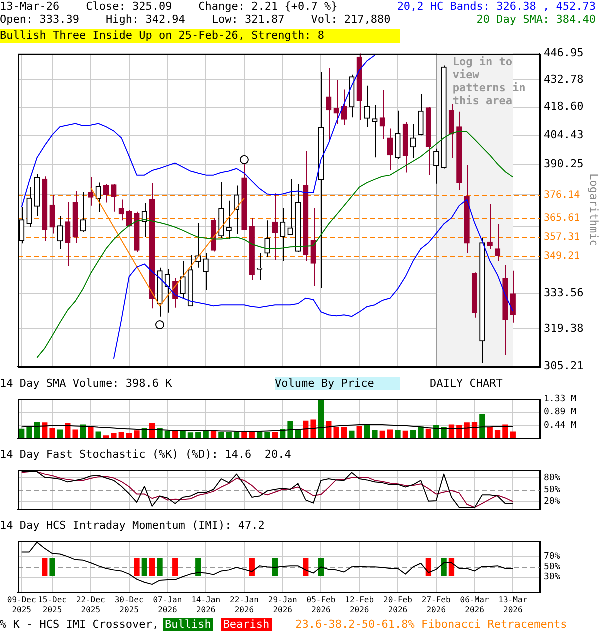 The height and width of the screenshot is (640, 600). What do you see at coordinates (206, 605) in the screenshot?
I see `x-tick-label: 14-Jan 2026` at bounding box center [206, 605].